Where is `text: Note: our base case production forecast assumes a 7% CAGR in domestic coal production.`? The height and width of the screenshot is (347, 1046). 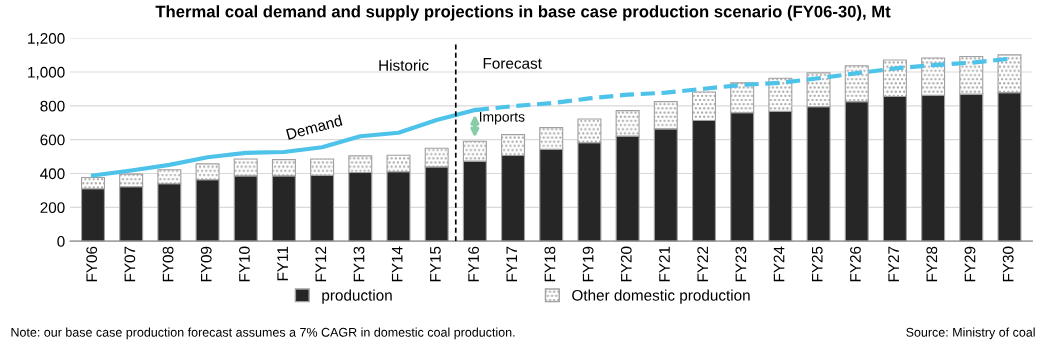
text: Note: our base case production forecast assumes a 7% CAGR in domestic coal production. is located at coordinates (263, 333).